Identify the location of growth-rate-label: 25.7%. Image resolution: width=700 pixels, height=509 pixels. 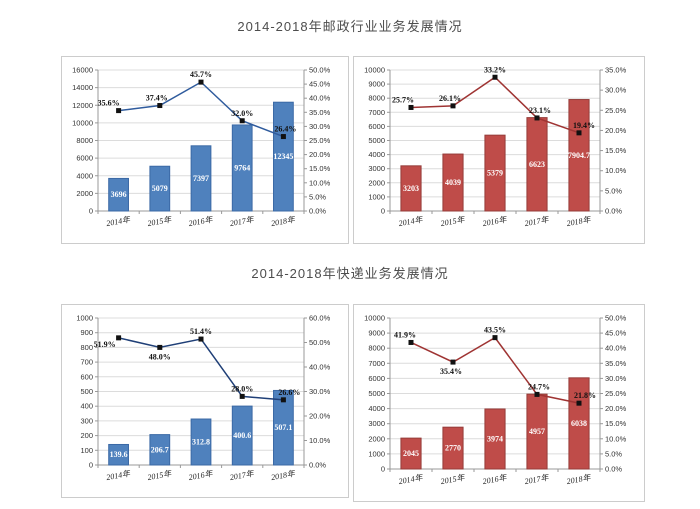
(403, 99).